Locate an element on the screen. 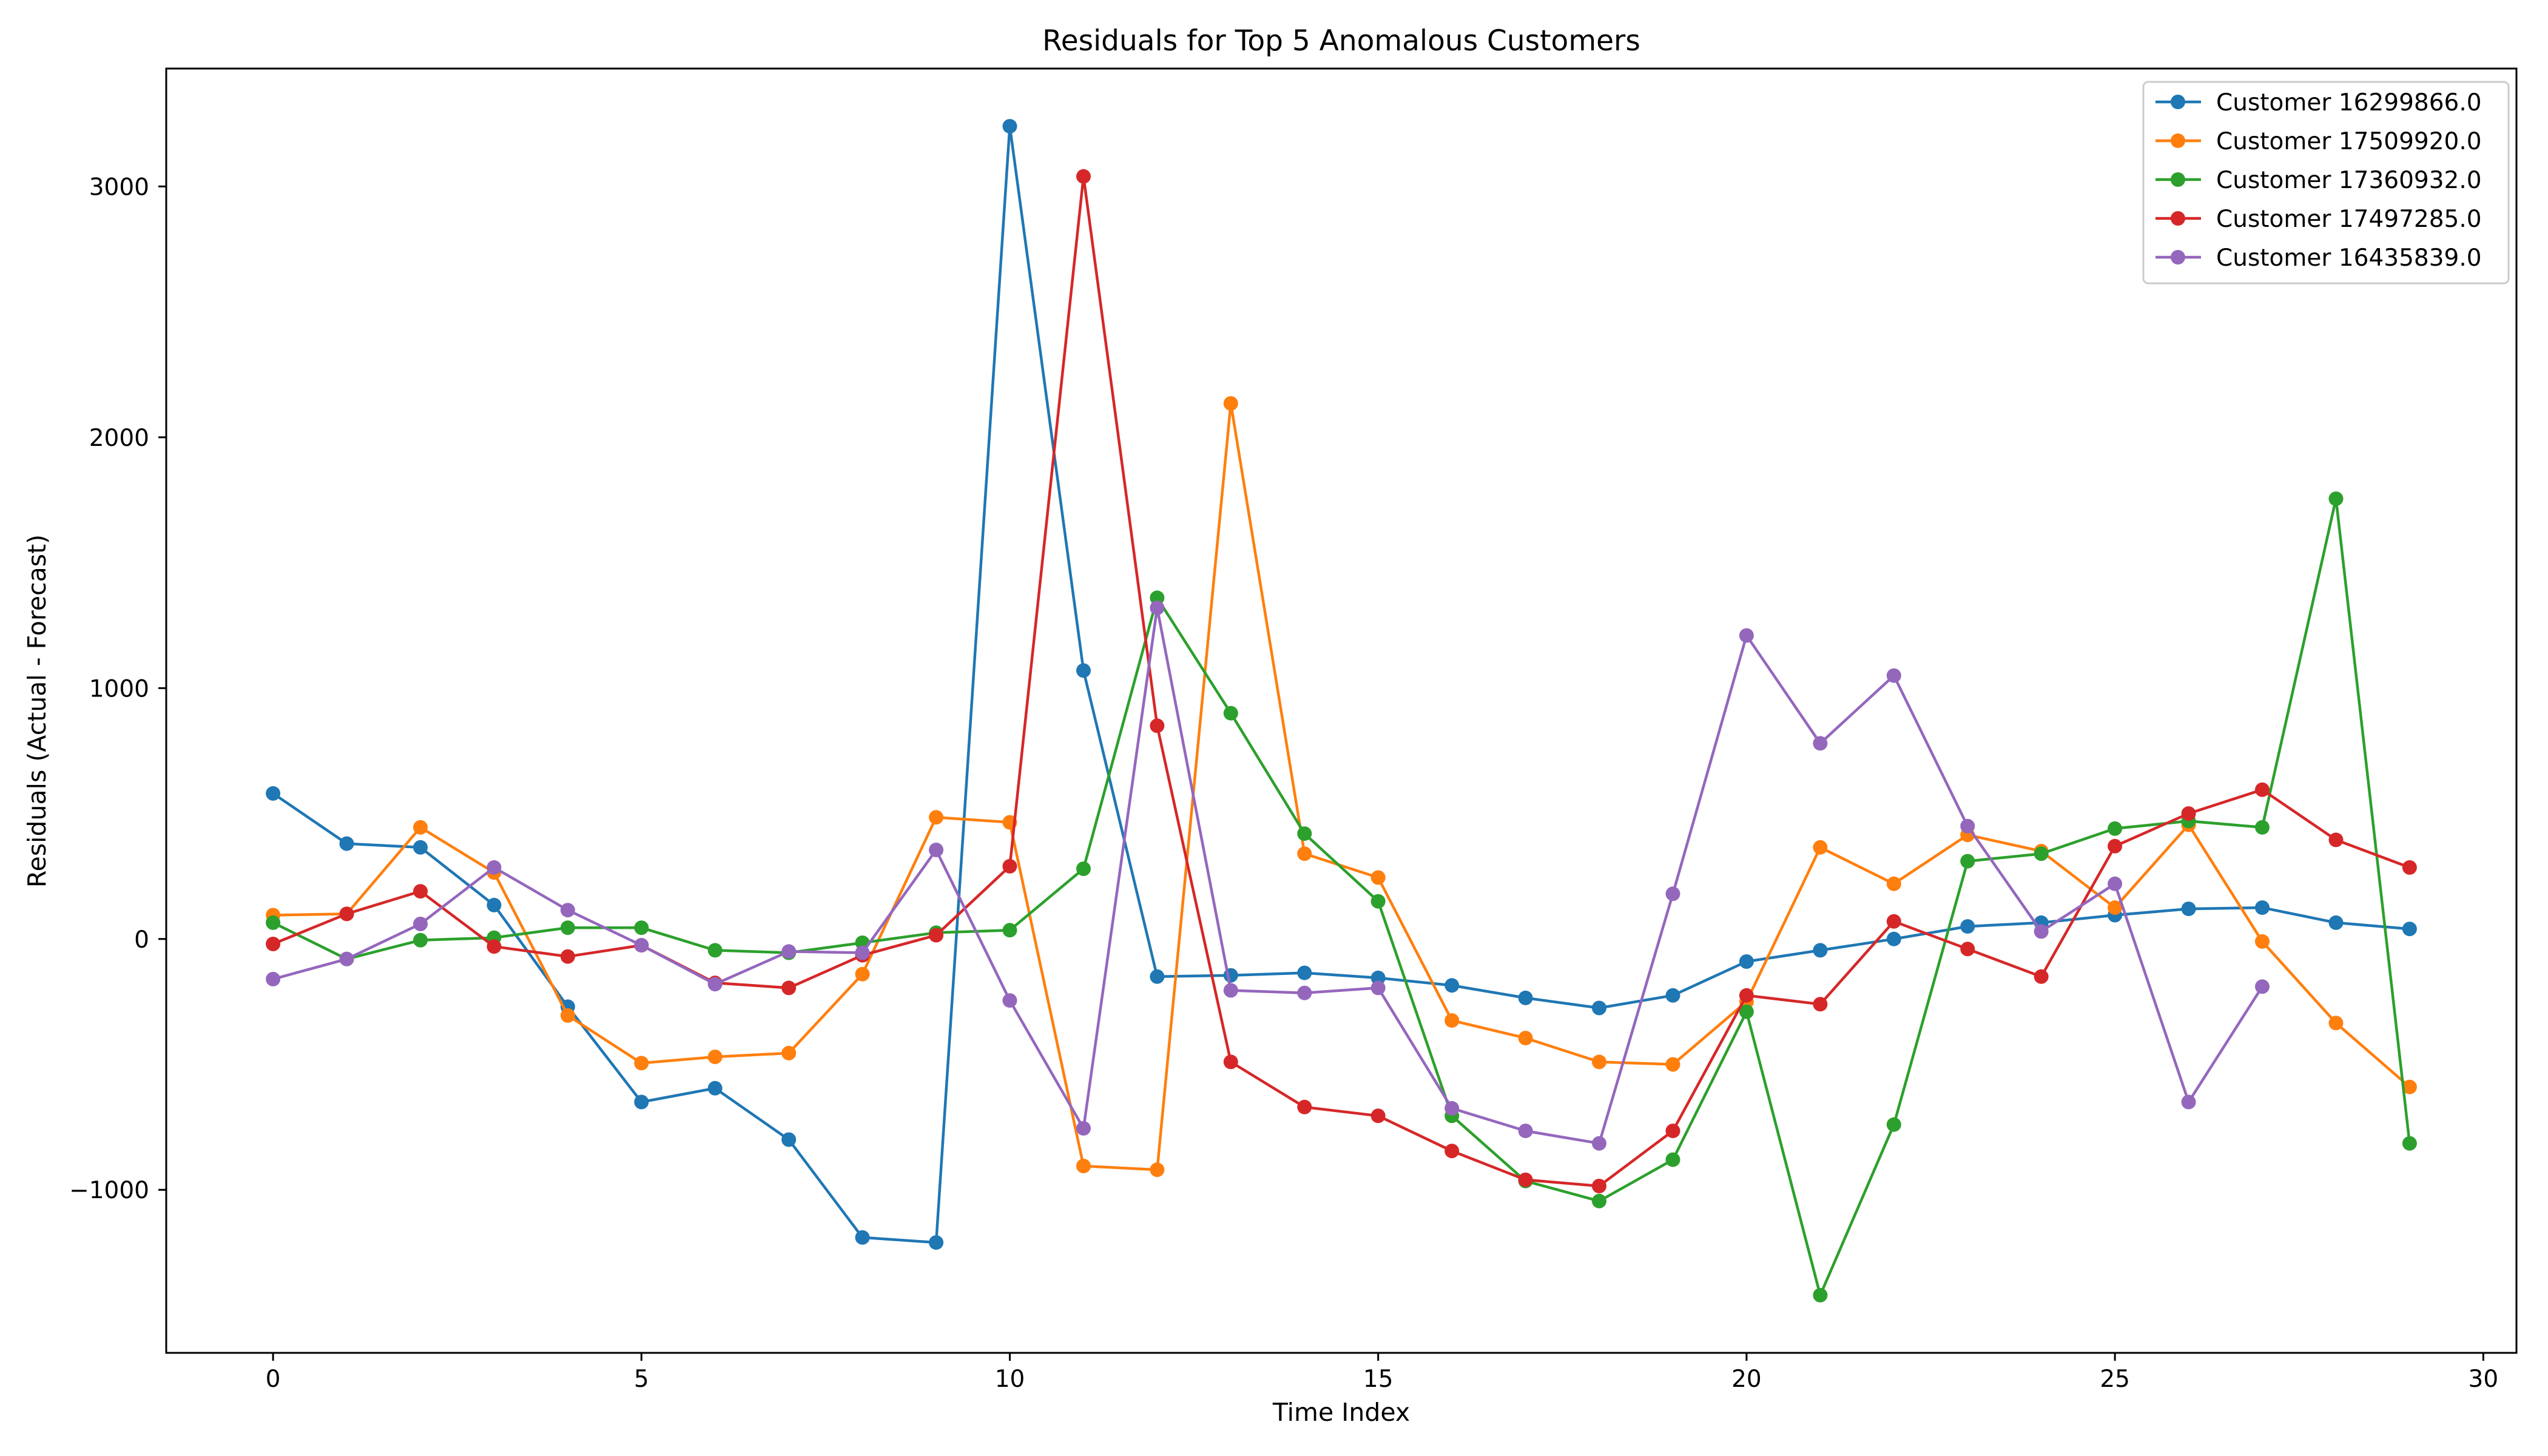 Image resolution: width=2548 pixels, height=1456 pixels. x-axis: 0 5 10 15 20 25 30 is located at coordinates (1382, 1373).